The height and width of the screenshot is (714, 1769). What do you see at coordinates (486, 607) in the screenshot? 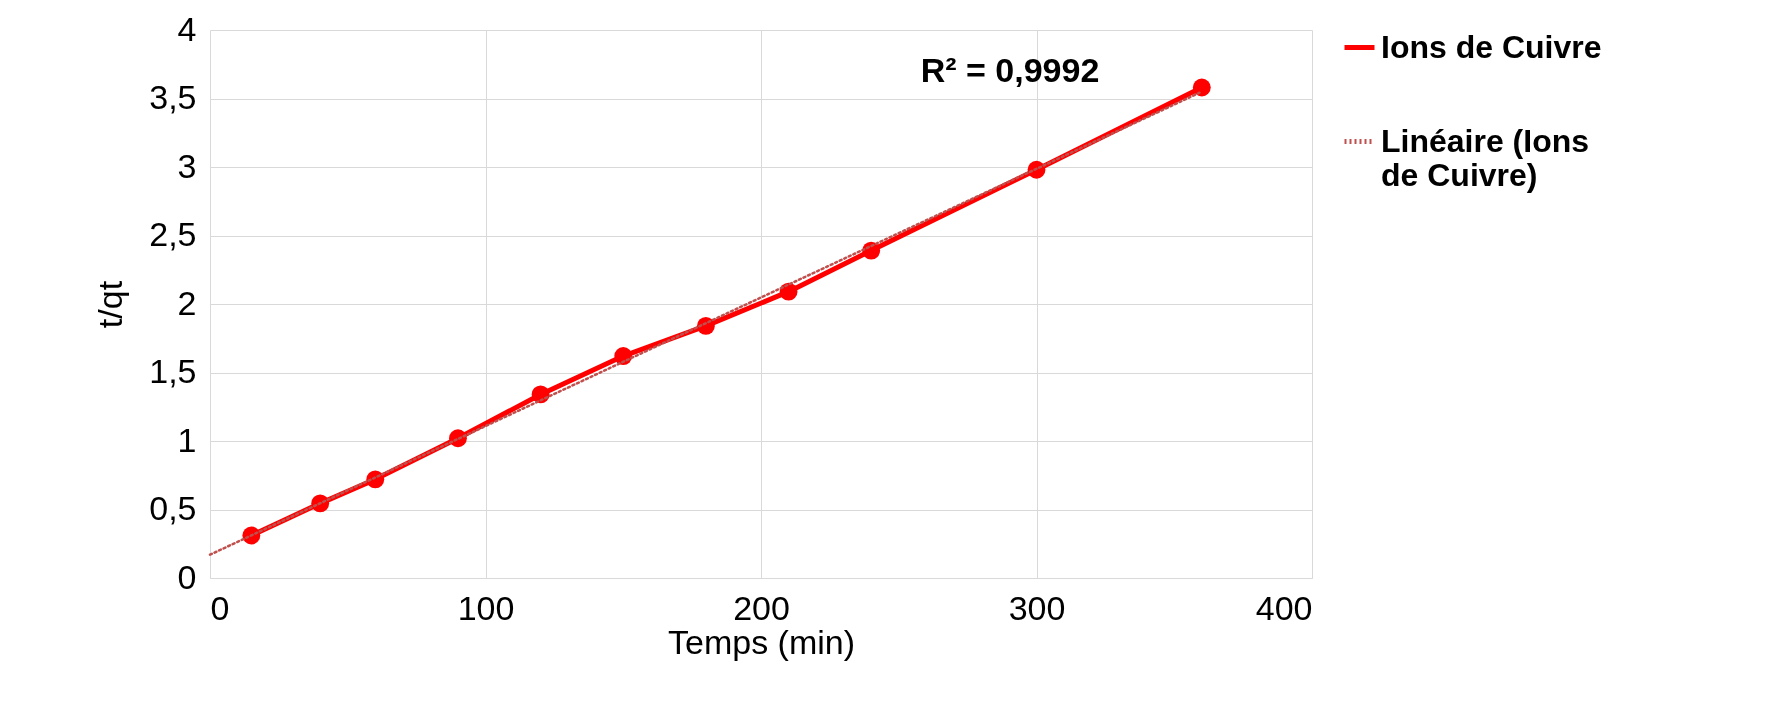
I see `x-tick-label: 100` at bounding box center [486, 607].